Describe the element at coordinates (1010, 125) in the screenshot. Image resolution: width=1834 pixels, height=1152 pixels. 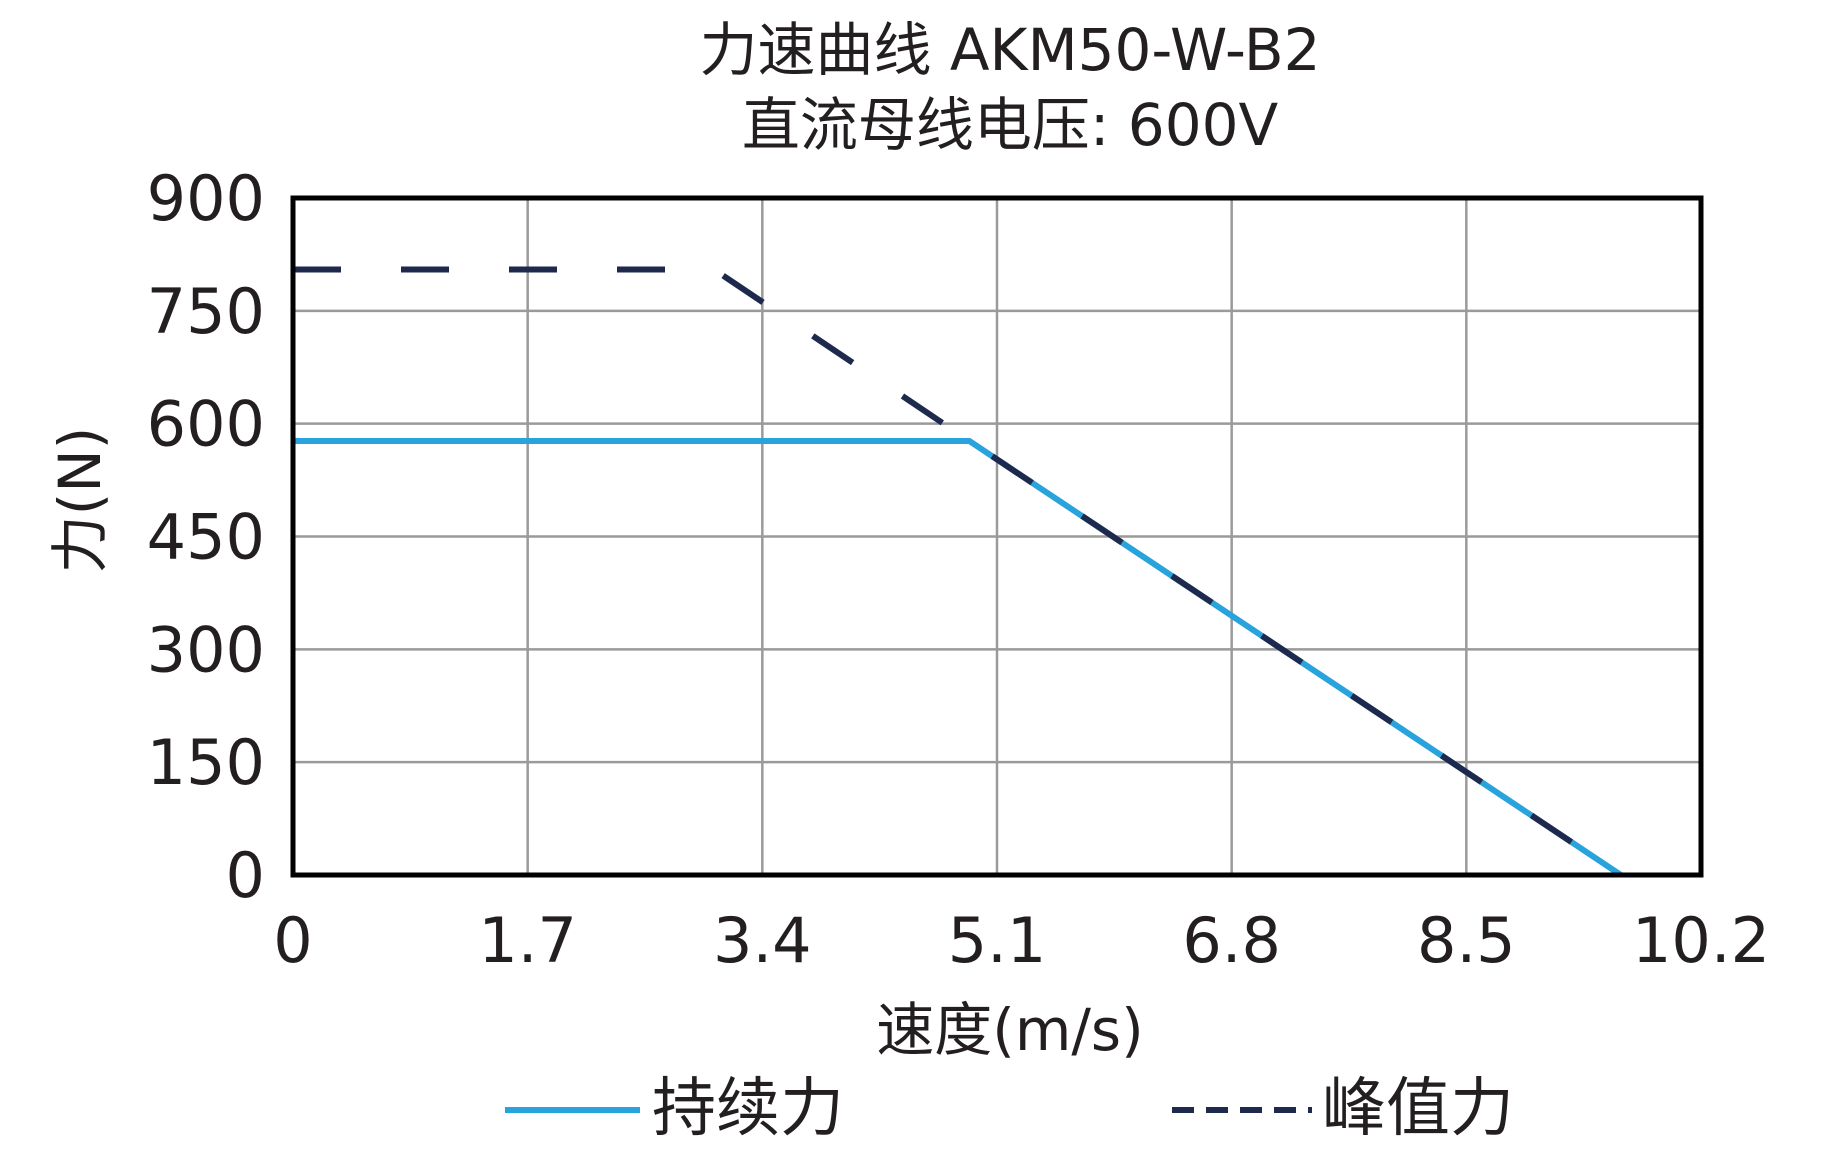
I see `chart-subtitle: 直流母线电压: 600V` at that location.